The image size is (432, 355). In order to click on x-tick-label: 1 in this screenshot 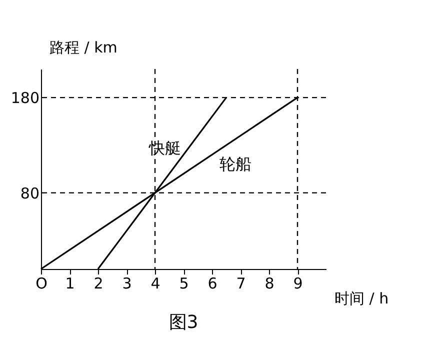, I will do `click(70, 283)`.